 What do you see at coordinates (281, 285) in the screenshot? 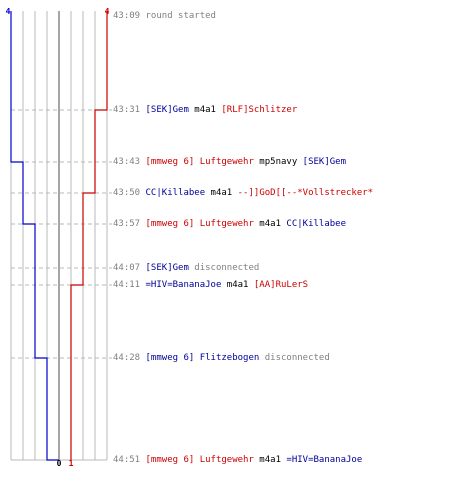
I see `player-name: [AA]RuLerS` at bounding box center [281, 285].